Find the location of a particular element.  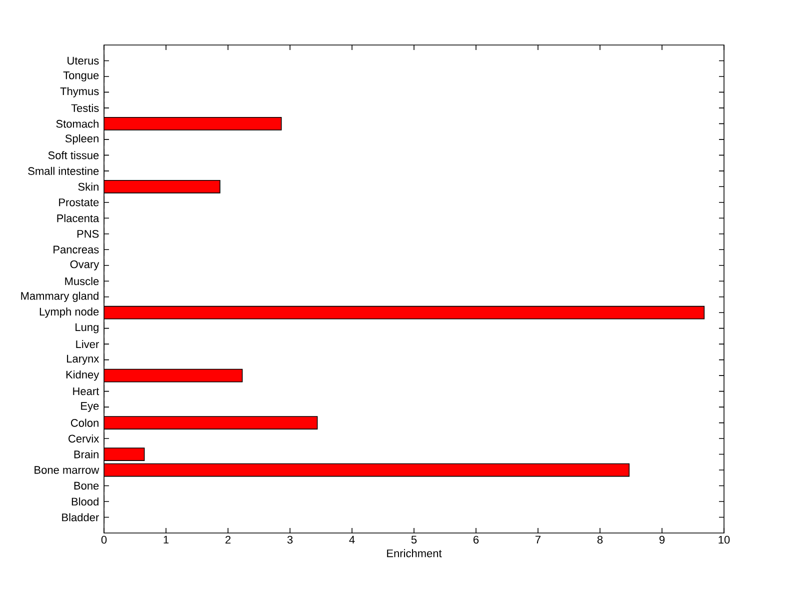

y-tick-label: Prostate is located at coordinates (79, 202).